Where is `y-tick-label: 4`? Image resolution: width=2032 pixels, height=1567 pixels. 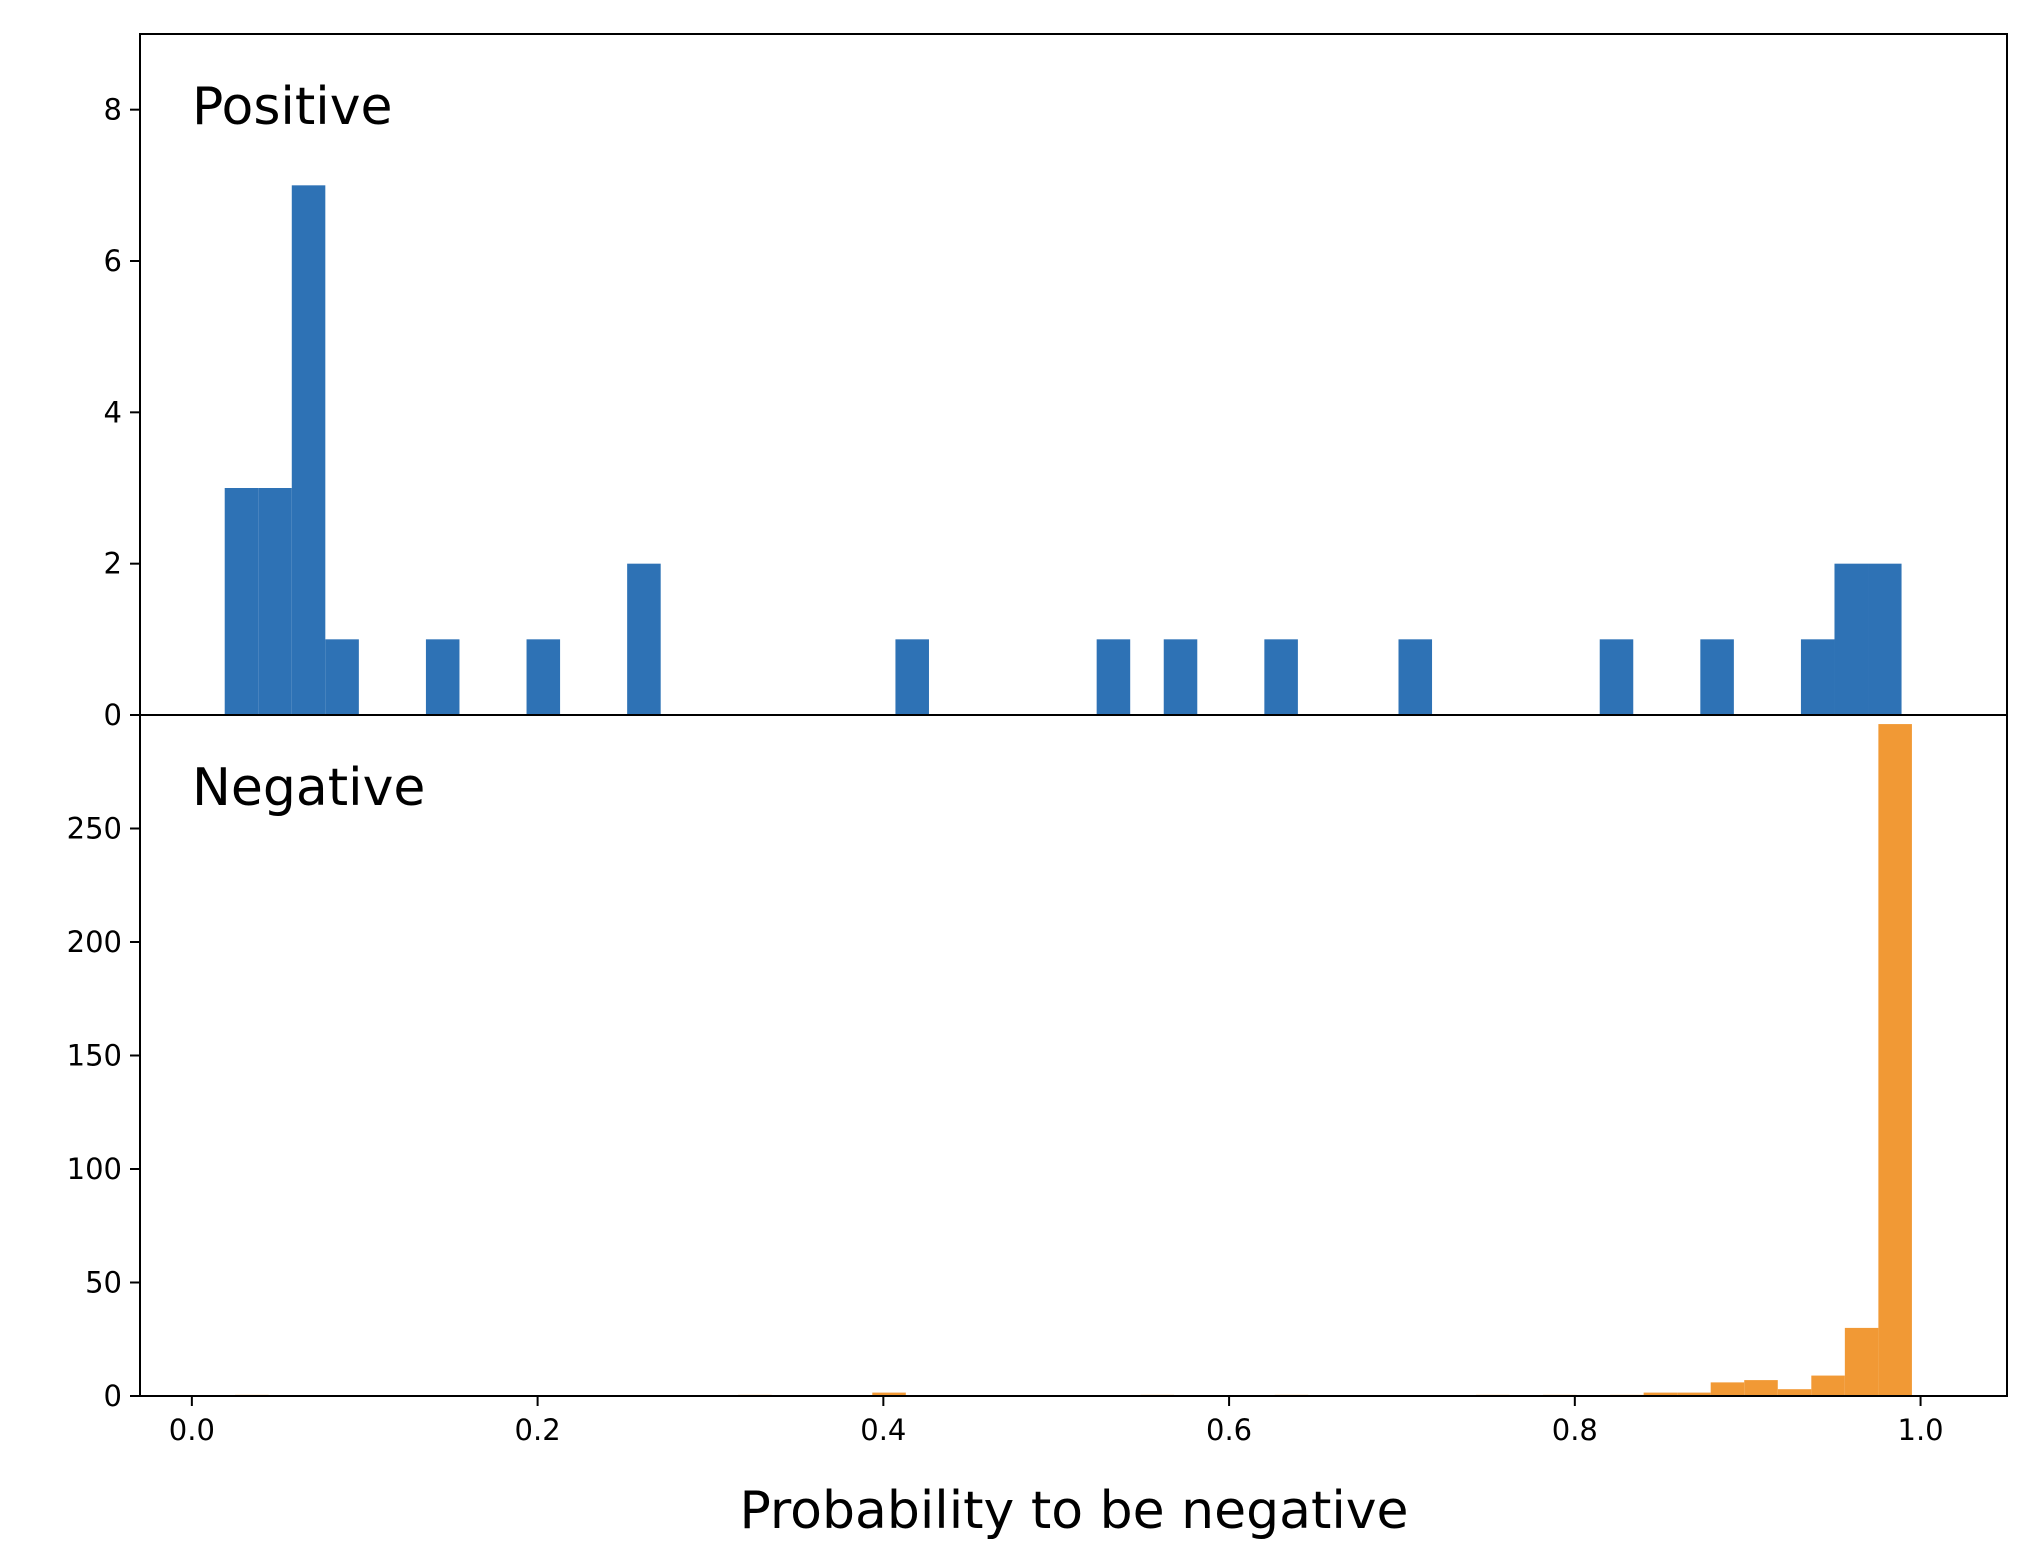 y-tick-label: 4 is located at coordinates (113, 412).